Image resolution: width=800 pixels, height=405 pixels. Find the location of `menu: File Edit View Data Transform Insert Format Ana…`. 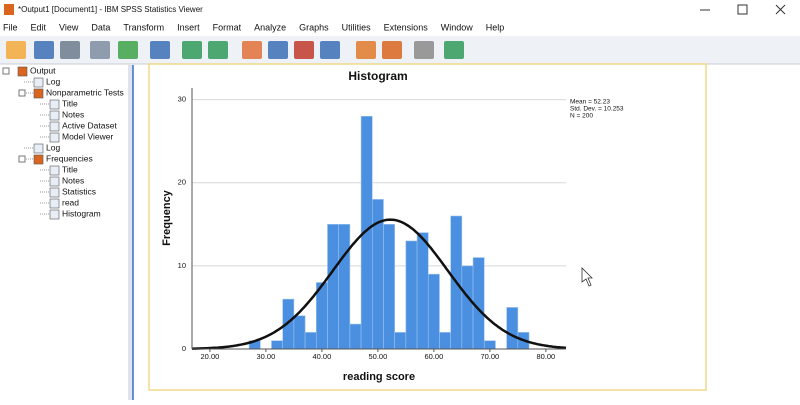

menu: File Edit View Data Transform Insert Format Ana… is located at coordinates (253, 27).